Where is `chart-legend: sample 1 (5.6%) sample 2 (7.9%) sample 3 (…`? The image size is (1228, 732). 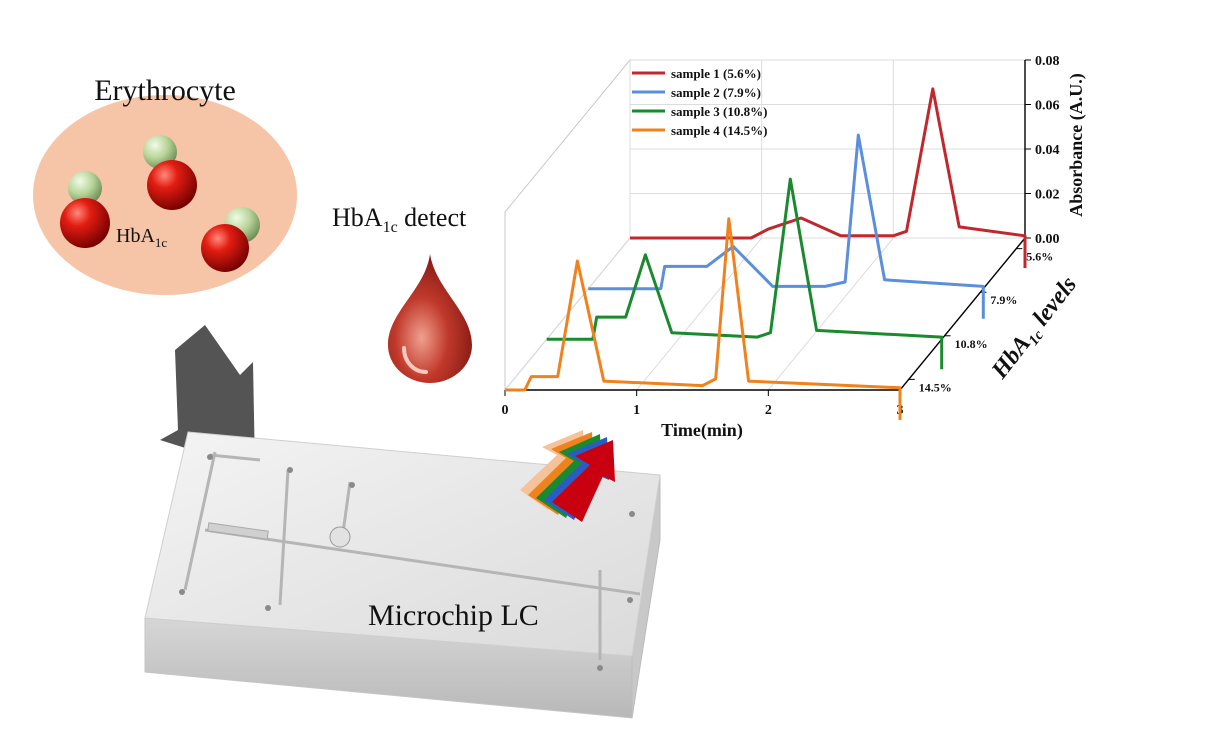
chart-legend: sample 1 (5.6%) sample 2 (7.9%) sample 3 (… is located at coordinates (699, 102).